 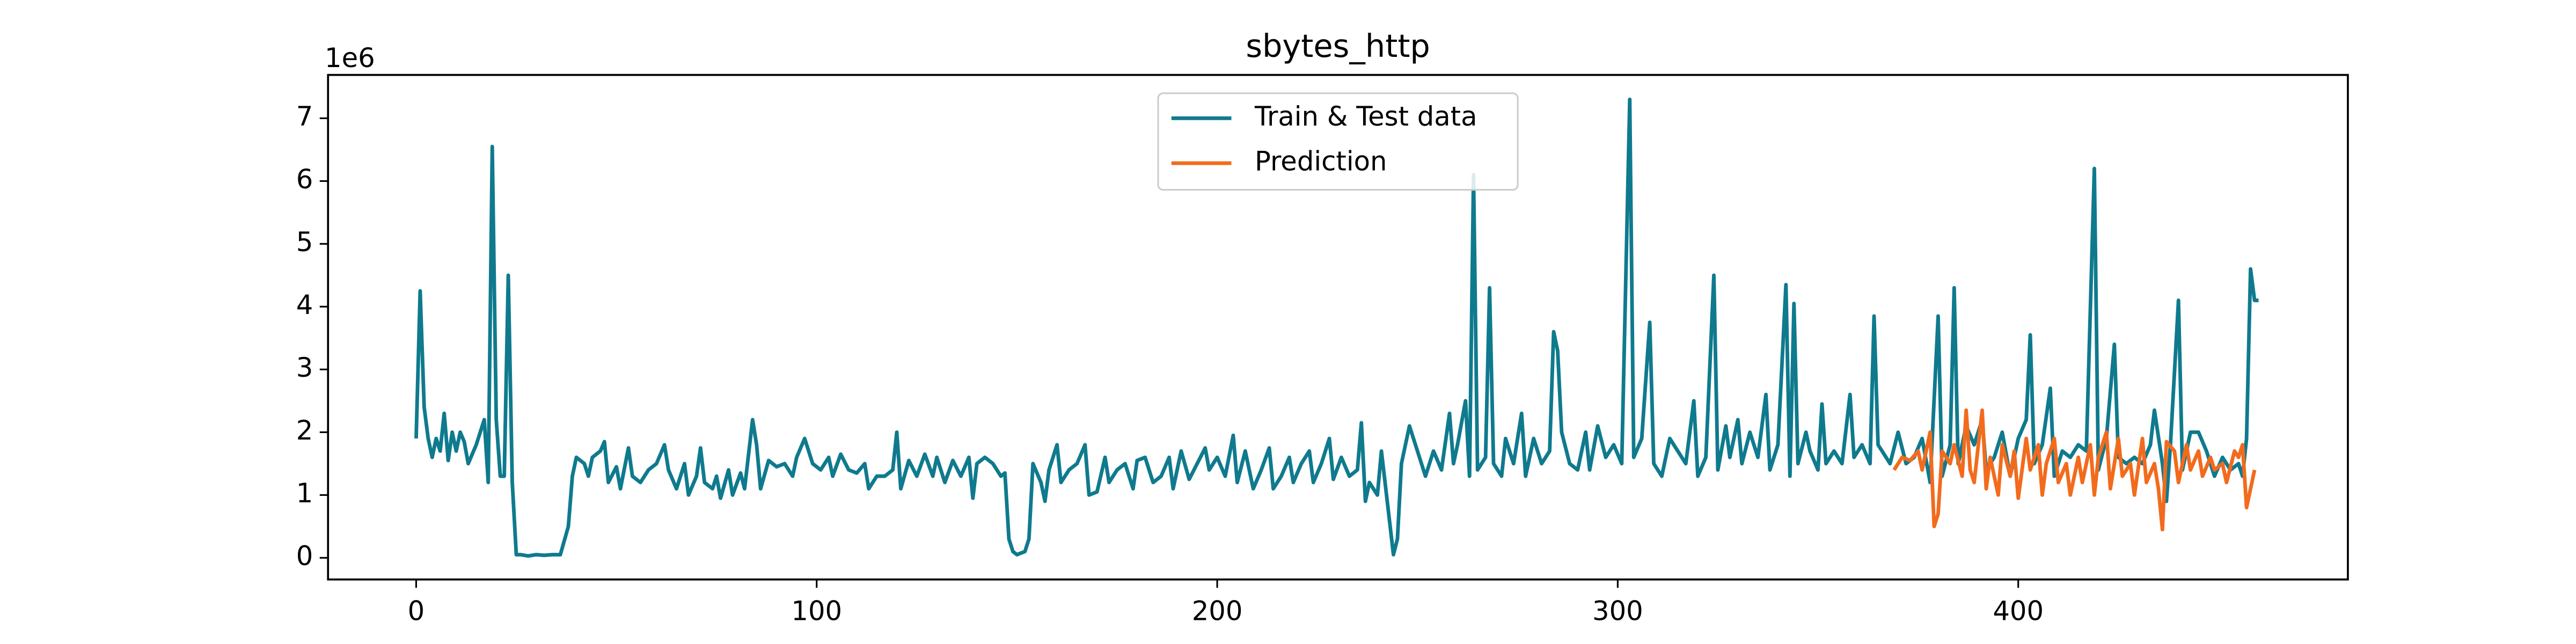 What do you see at coordinates (304, 179) in the screenshot?
I see `y-tick-label: 6` at bounding box center [304, 179].